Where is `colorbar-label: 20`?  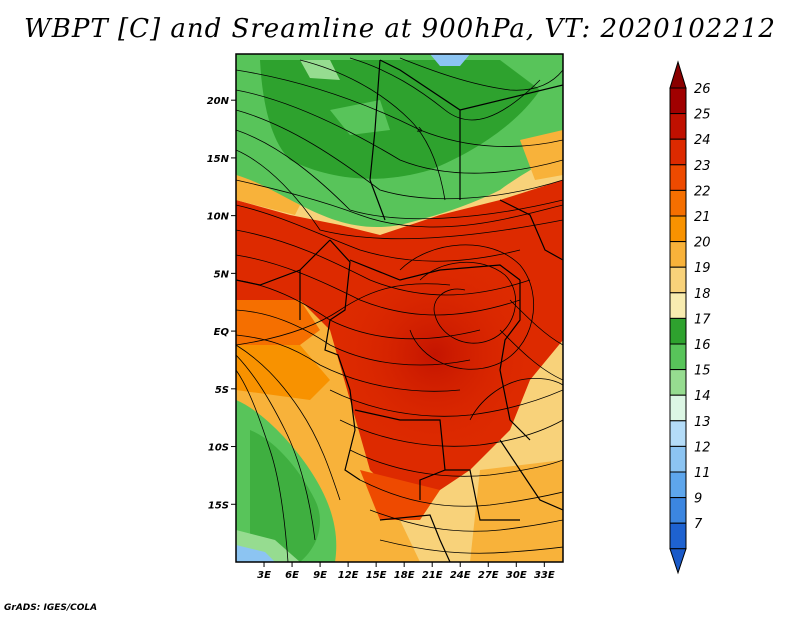
colorbar-label: 20 is located at coordinates (702, 243).